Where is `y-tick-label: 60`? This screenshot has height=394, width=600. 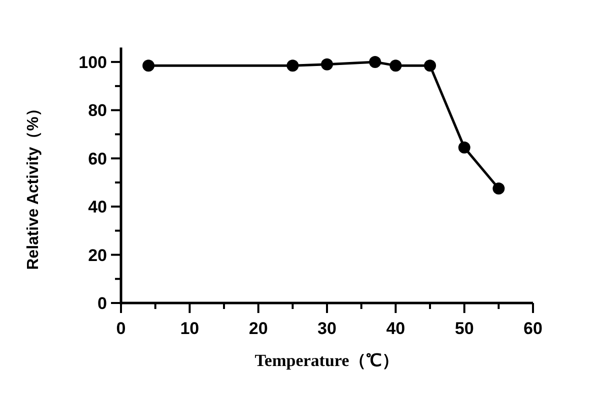 y-tick-label: 60 is located at coordinates (97, 158).